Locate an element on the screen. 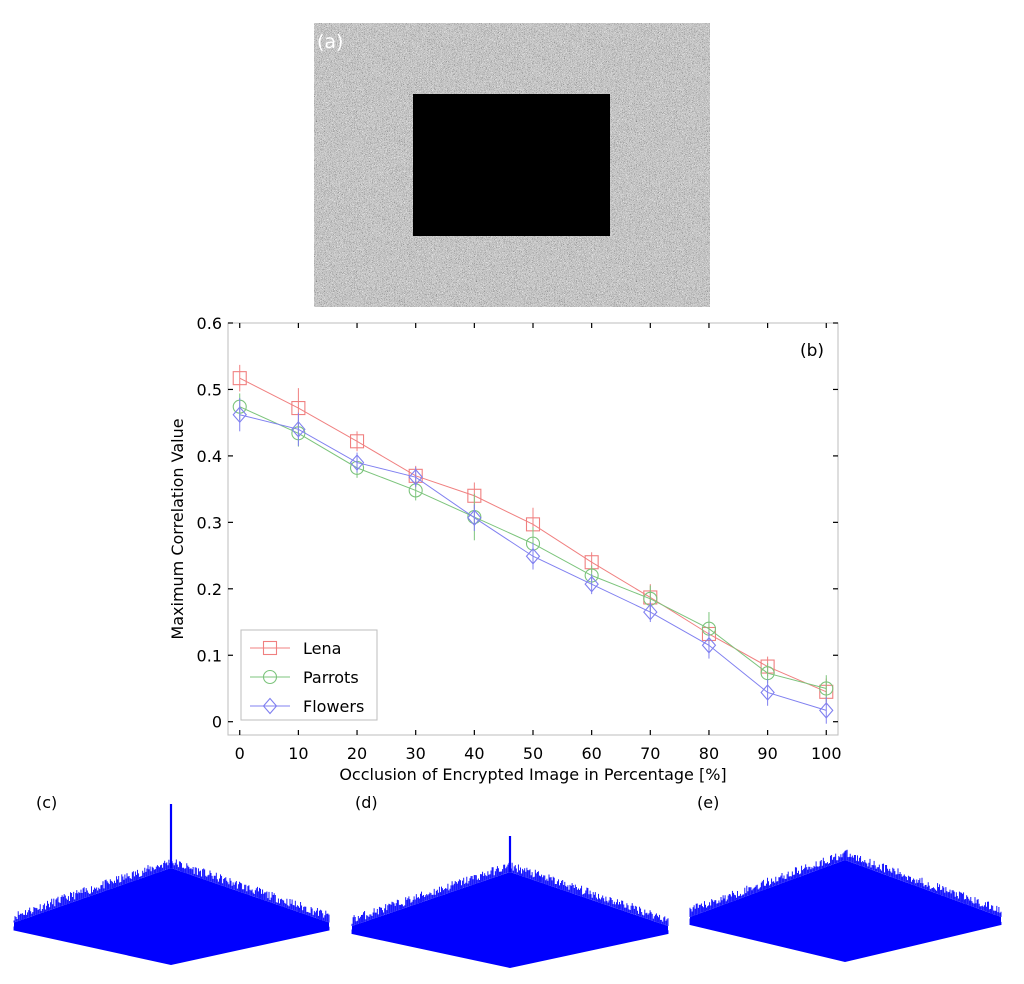 Image resolution: width=1024 pixels, height=984 pixels. x-tick-label: 40 is located at coordinates (474, 753).